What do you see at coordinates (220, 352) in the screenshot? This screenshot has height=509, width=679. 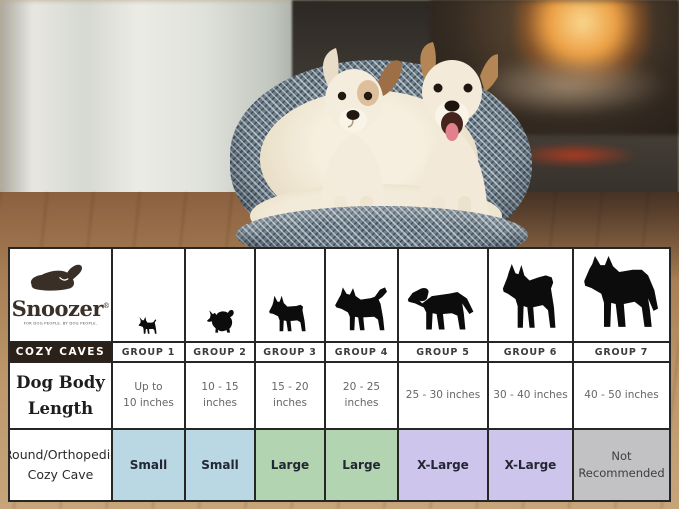 I see `group-2-header: GROUP 2` at bounding box center [220, 352].